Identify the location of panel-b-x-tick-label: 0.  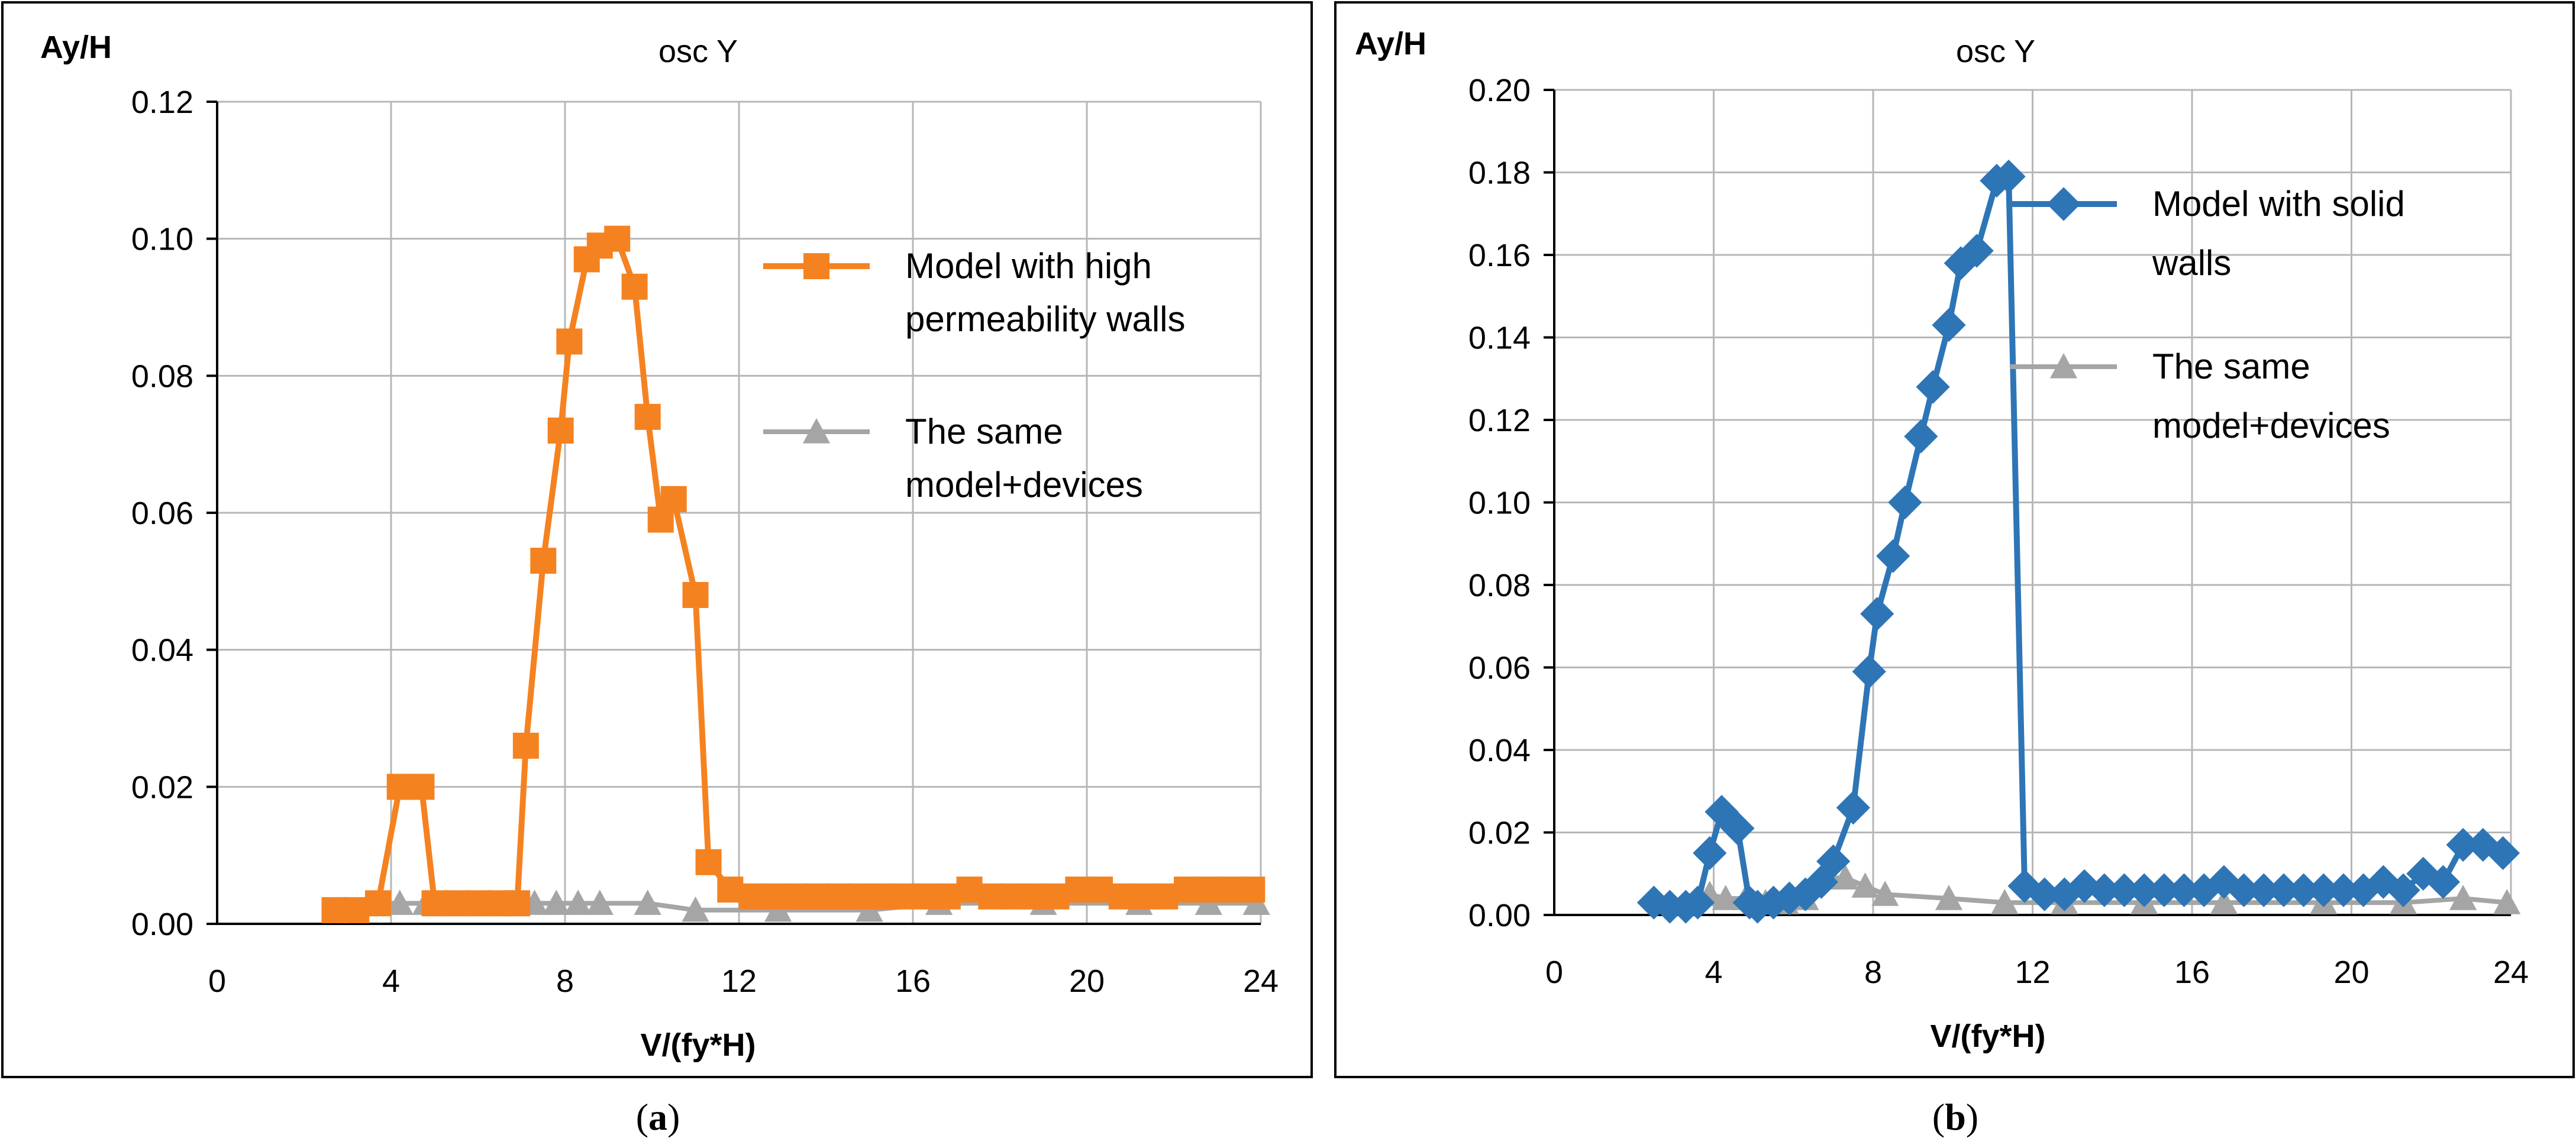
(1554, 972).